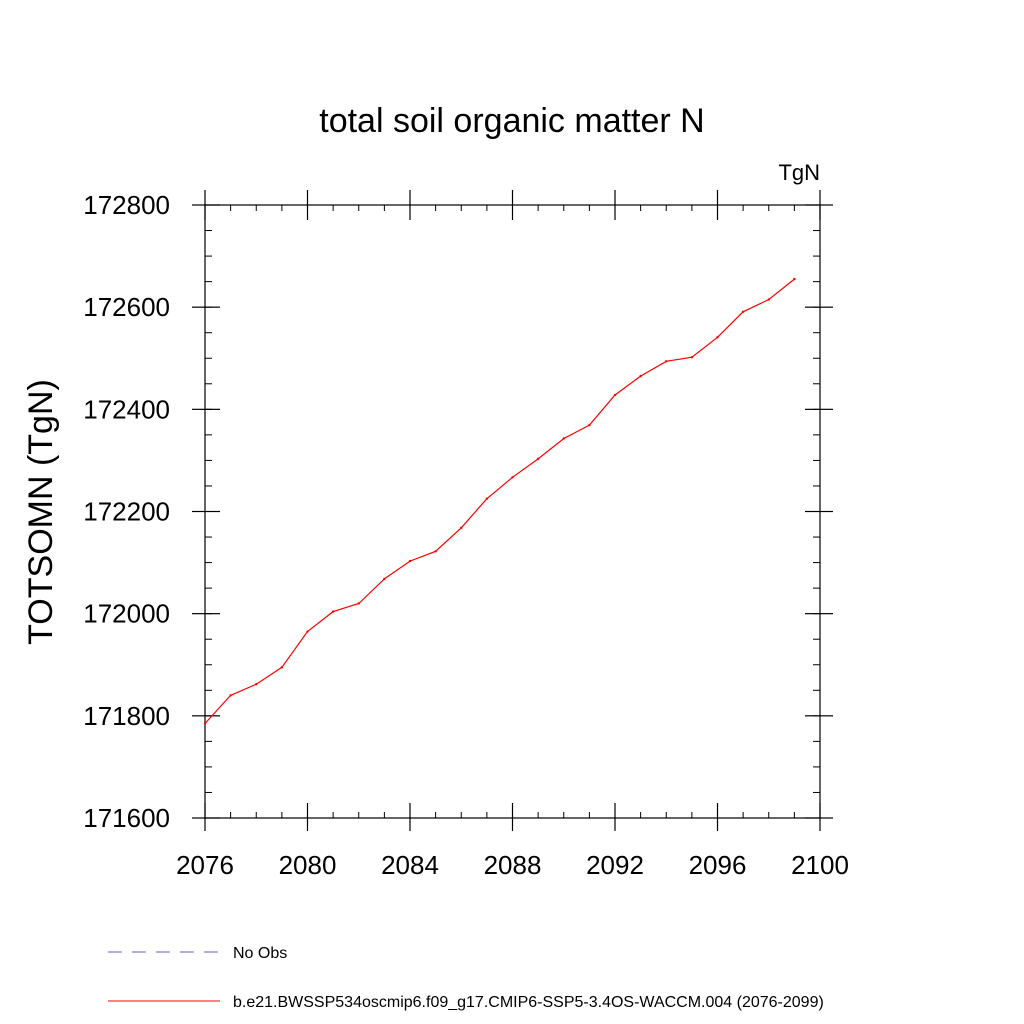 This screenshot has width=1024, height=1024. Describe the element at coordinates (260, 953) in the screenshot. I see `legend-label: No Obs` at that location.